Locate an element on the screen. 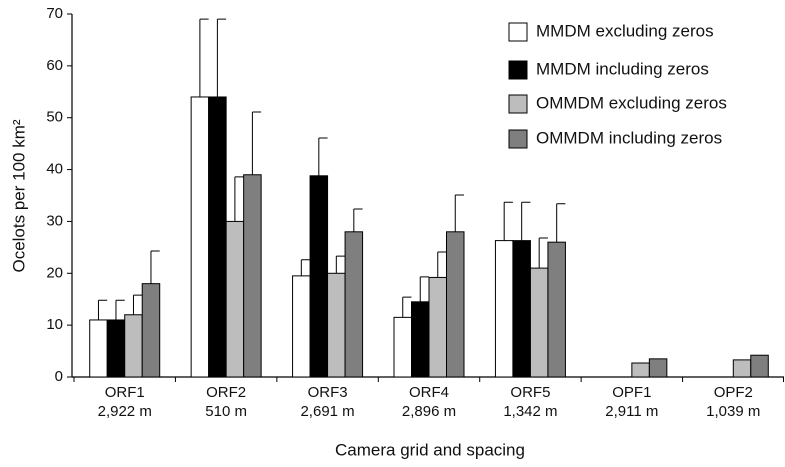 Image resolution: width=785 pixels, height=467 pixels. y-tick-label: 50 is located at coordinates (54, 117).